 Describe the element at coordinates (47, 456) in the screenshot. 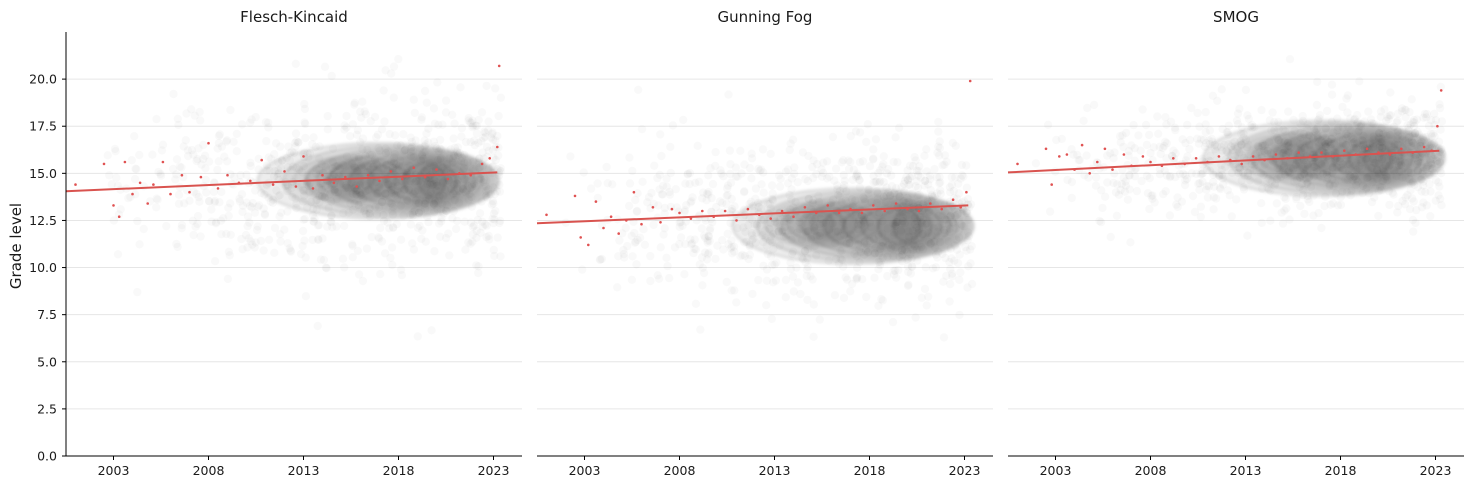

I see `y-tick-label: 0.0` at that location.